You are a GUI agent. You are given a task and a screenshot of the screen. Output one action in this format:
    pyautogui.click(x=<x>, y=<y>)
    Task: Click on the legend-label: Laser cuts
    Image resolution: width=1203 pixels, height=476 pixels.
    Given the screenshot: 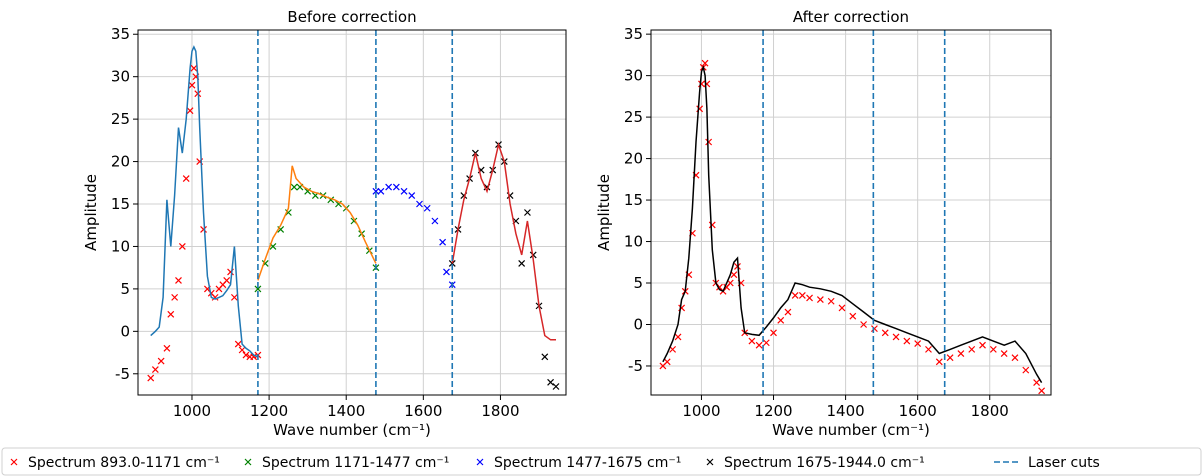 What is the action you would take?
    pyautogui.click(x=1064, y=463)
    